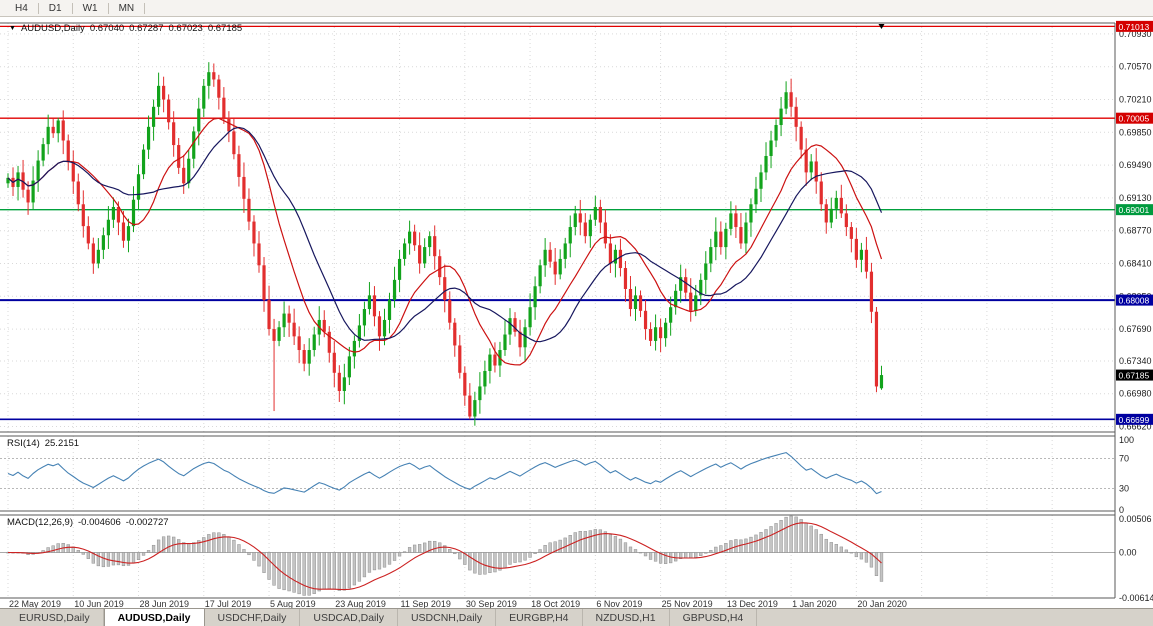  Describe the element at coordinates (1135, 132) in the screenshot. I see `svg-text: 0.69850` at that location.